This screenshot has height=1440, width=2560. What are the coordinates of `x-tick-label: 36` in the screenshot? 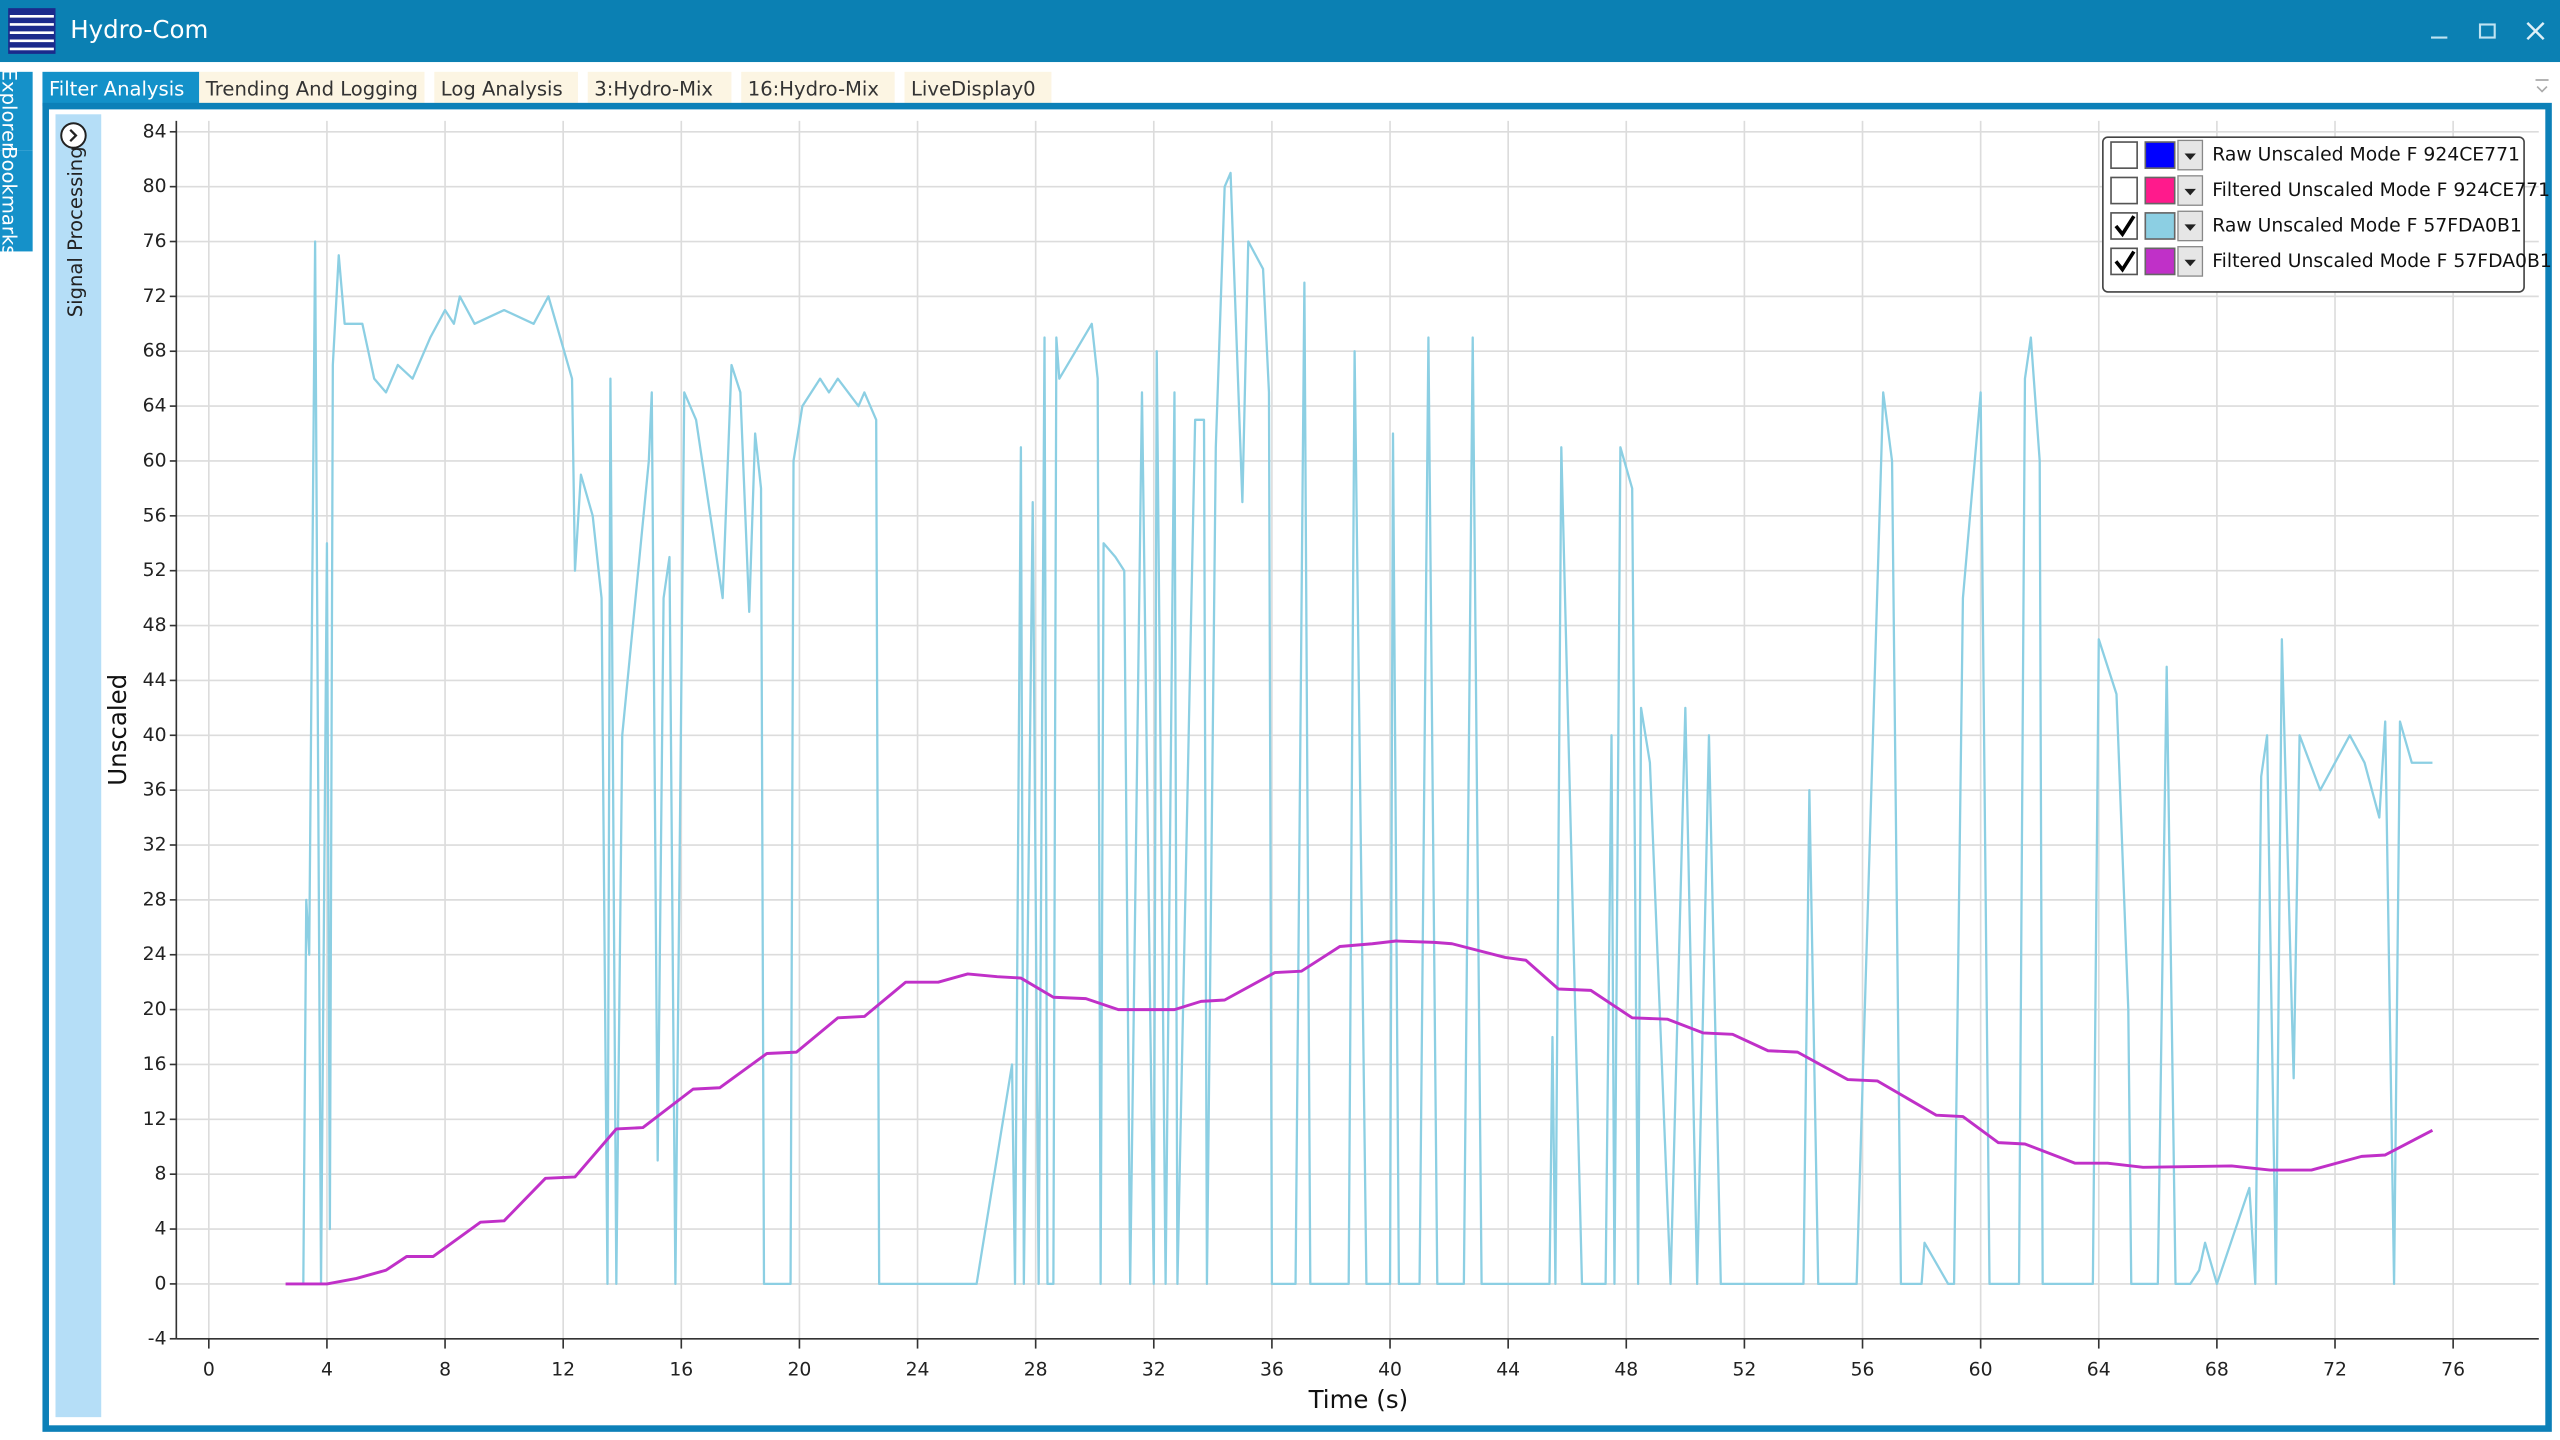 It's located at (1272, 1369).